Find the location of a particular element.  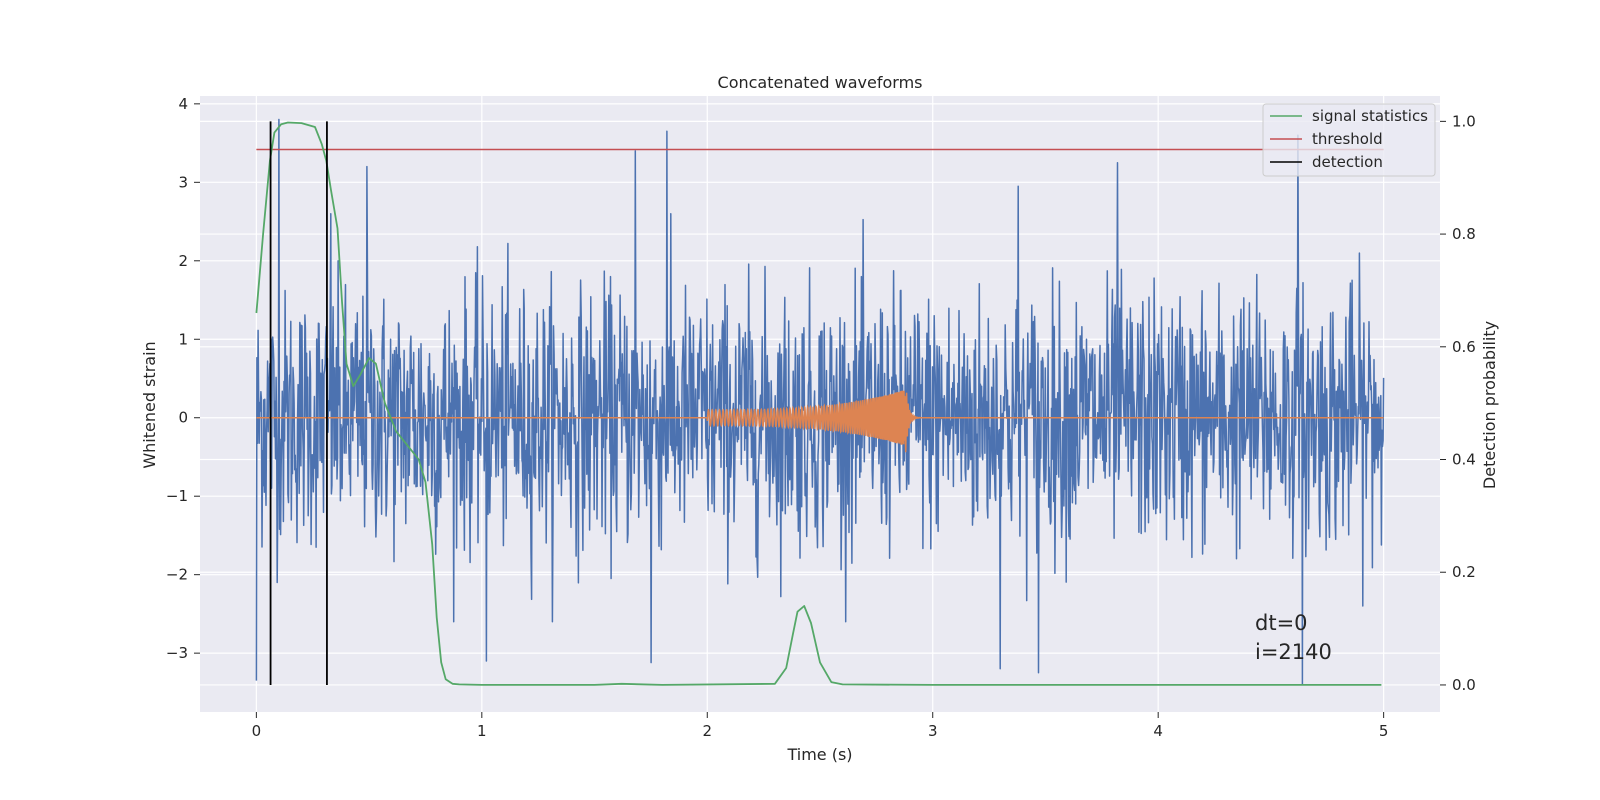

legend-box is located at coordinates (1349, 140).